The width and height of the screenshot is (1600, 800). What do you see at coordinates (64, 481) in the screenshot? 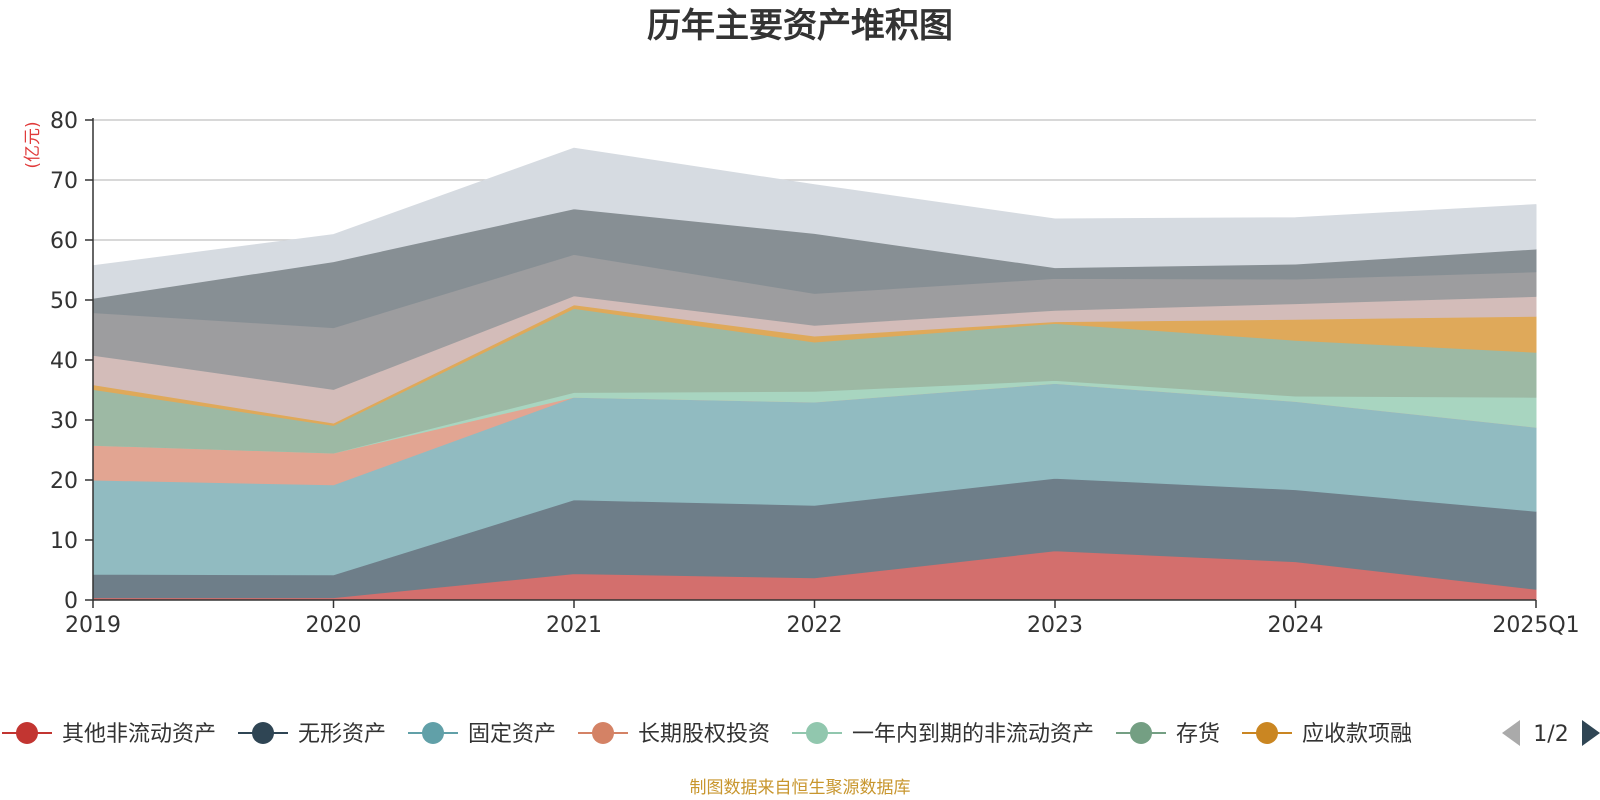
I see `y-tick-label: 20` at bounding box center [64, 481].